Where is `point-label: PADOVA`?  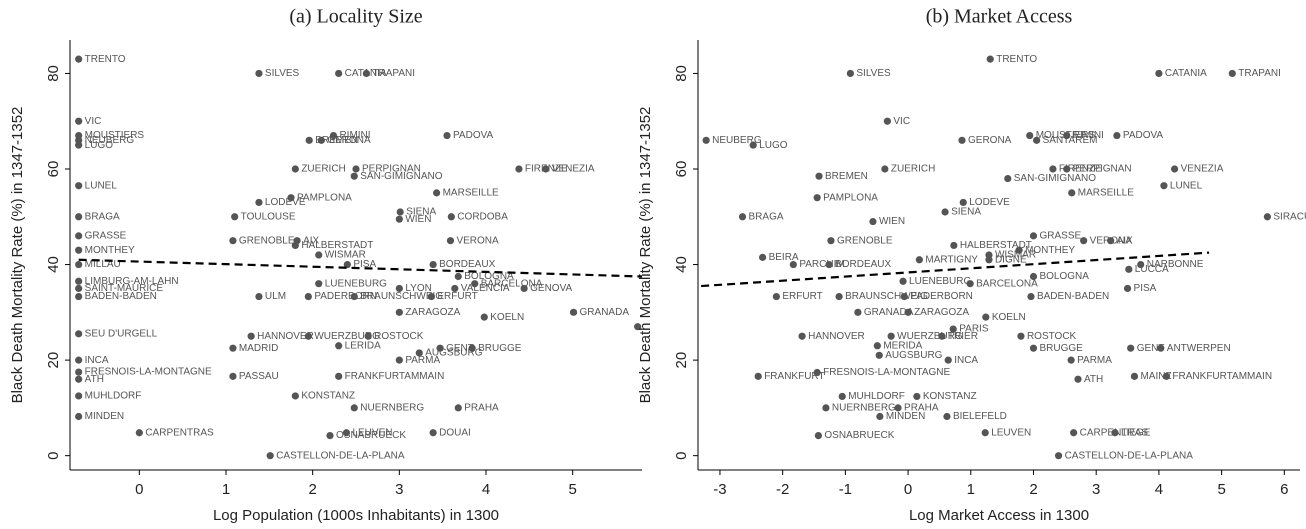
point-label: PADOVA is located at coordinates (1143, 135).